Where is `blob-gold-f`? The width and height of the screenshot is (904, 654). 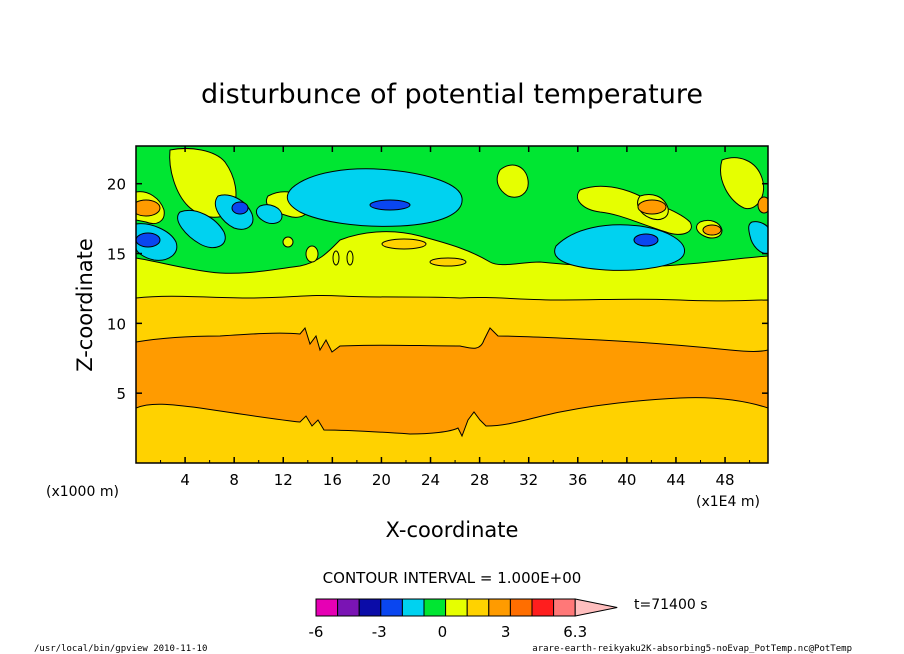
blob-gold-f is located at coordinates (448, 262).